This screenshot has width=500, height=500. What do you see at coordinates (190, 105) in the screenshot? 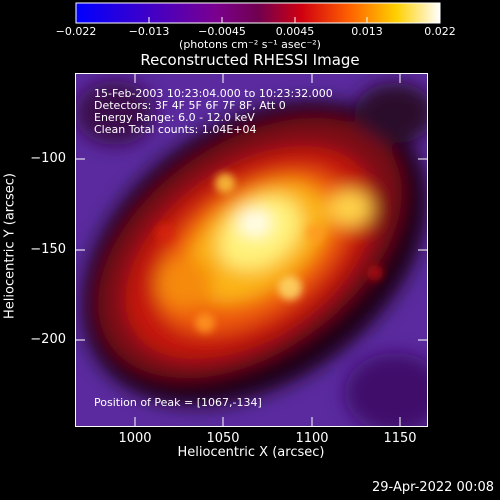
I see `info-detectors: Detectors: 3F 4F 5F 6F 7F 8F, Att 0` at bounding box center [190, 105].